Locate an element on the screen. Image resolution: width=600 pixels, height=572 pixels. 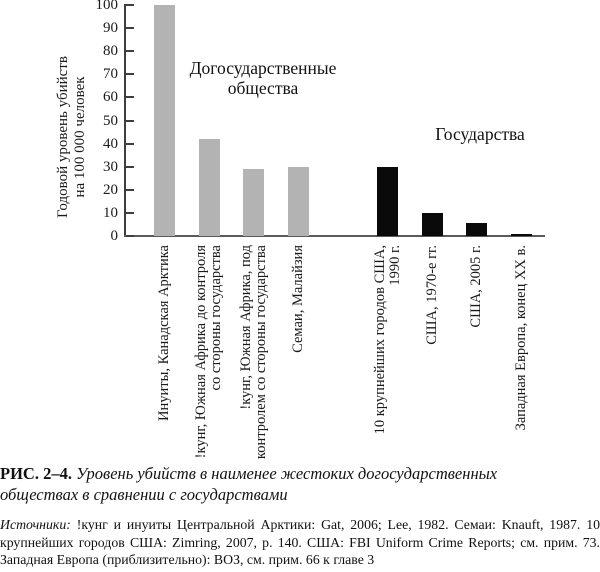
y-tick-label: 50 is located at coordinates (110, 120).